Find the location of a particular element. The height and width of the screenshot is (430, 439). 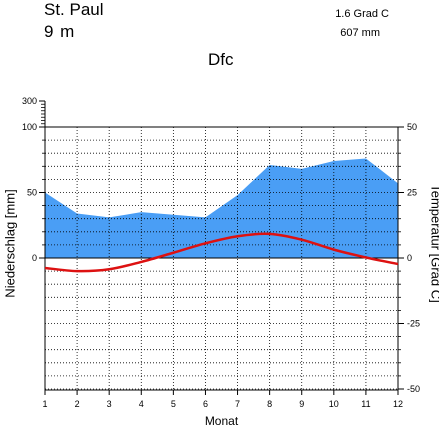

right-tick-label: -25 is located at coordinates (413, 324).